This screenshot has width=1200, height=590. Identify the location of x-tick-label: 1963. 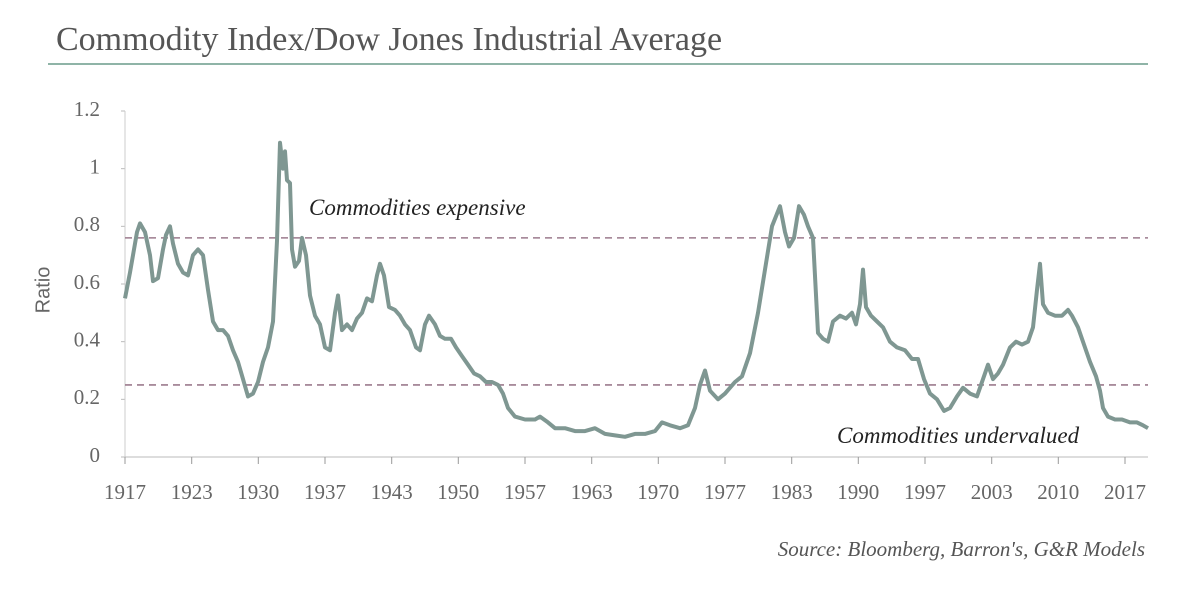
(592, 492).